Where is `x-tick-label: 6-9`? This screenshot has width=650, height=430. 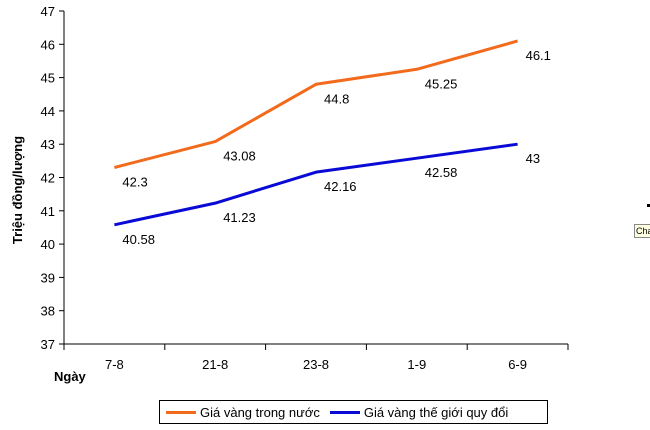
x-tick-label: 6-9 is located at coordinates (517, 364).